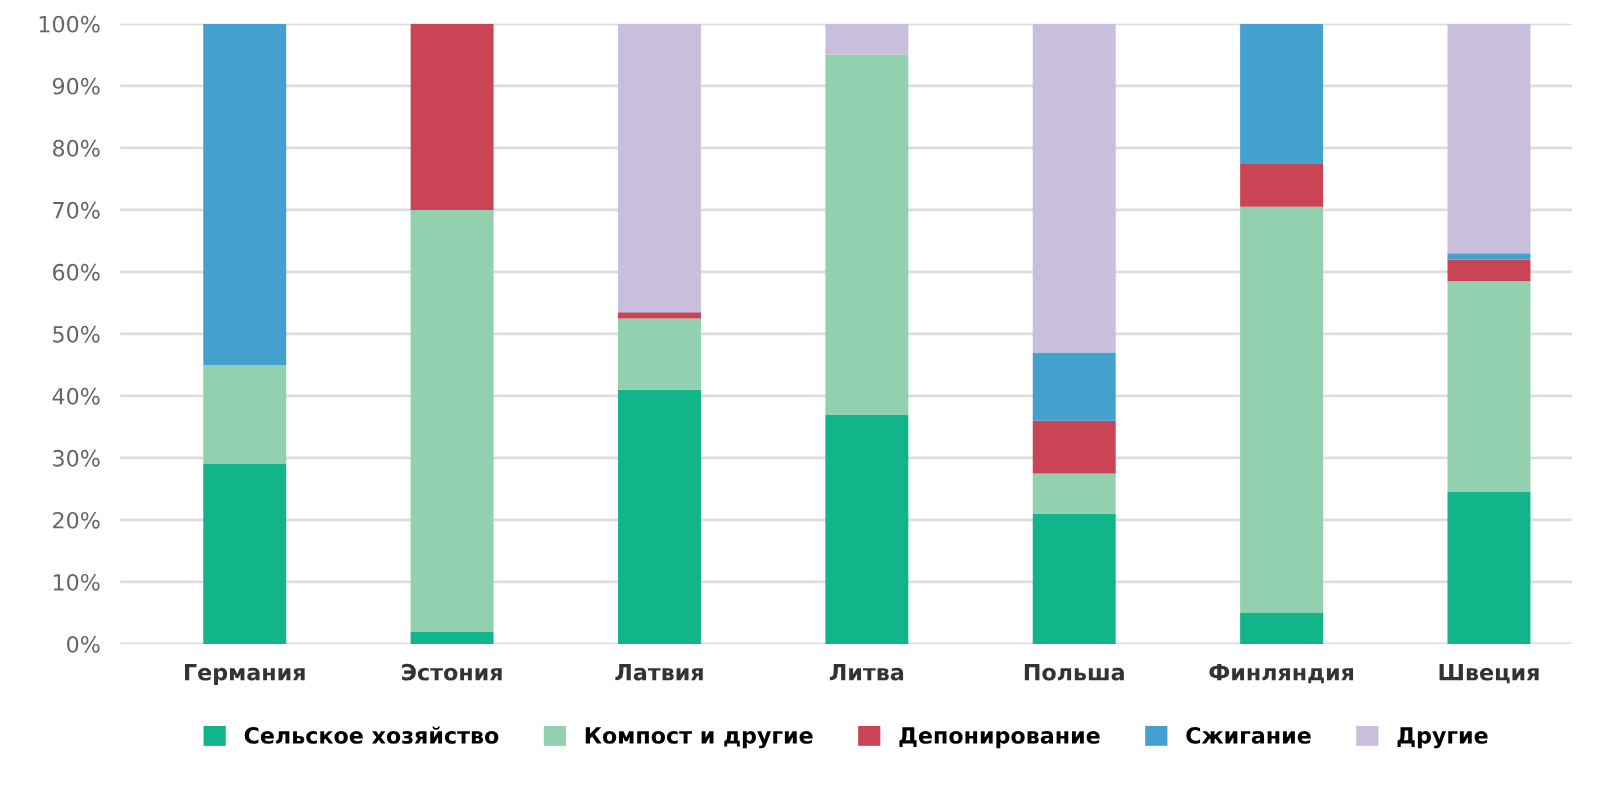 The image size is (1604, 795). Describe the element at coordinates (76, 458) in the screenshot. I see `y-tick-label: 30%` at that location.